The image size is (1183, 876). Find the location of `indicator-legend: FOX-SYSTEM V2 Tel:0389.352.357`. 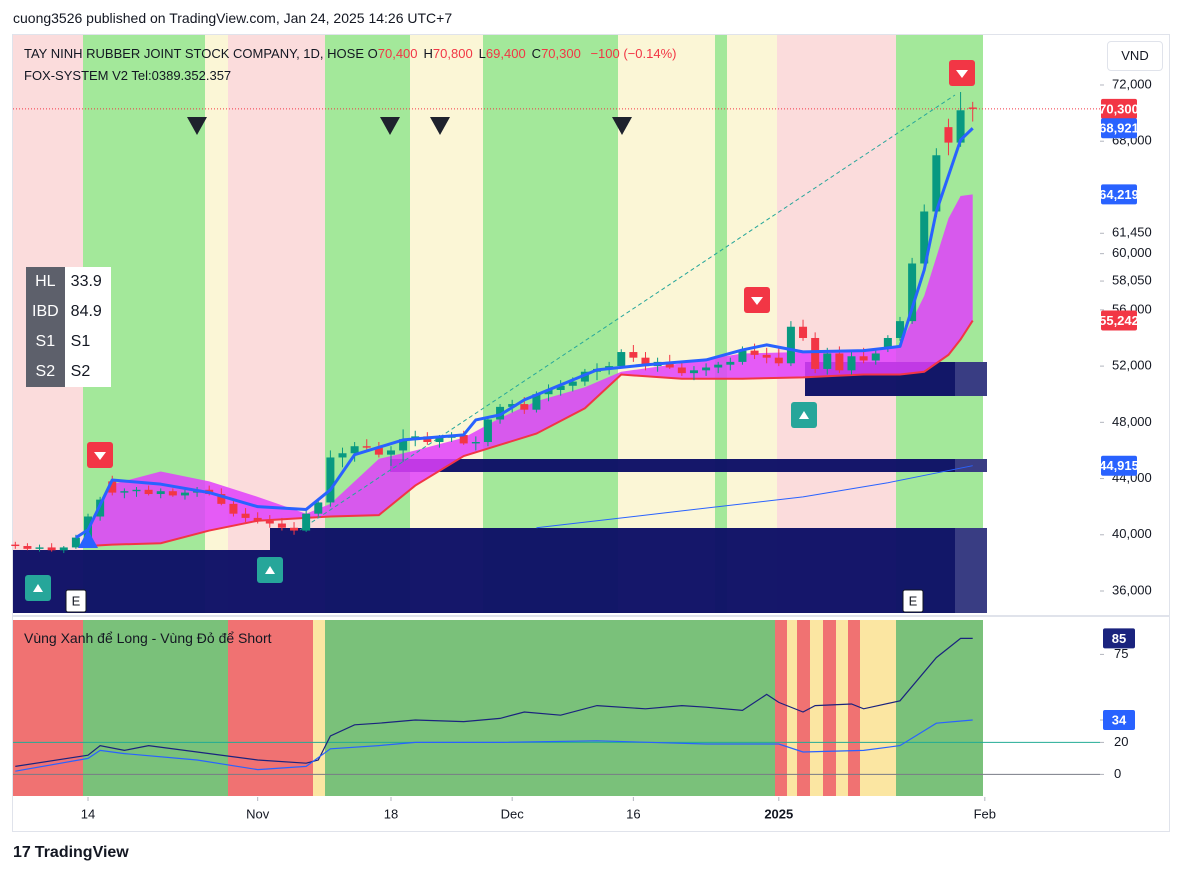

indicator-legend: FOX-SYSTEM V2 Tel:0389.352.357 is located at coordinates (128, 75).